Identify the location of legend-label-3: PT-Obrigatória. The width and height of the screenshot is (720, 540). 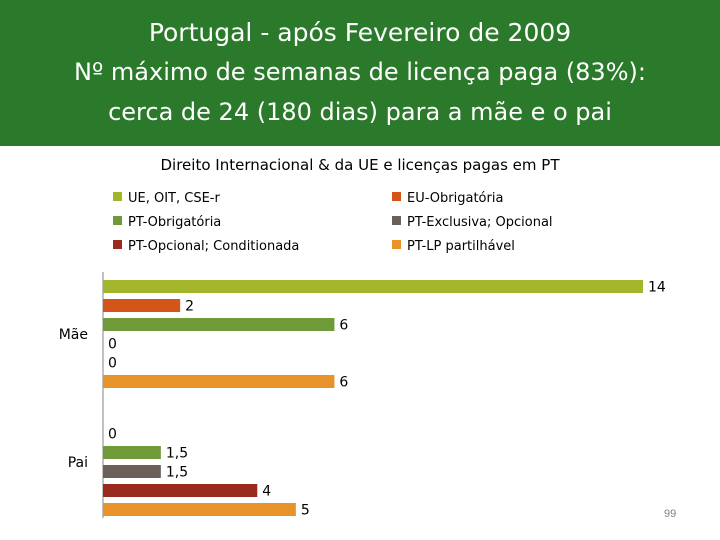
(174, 222).